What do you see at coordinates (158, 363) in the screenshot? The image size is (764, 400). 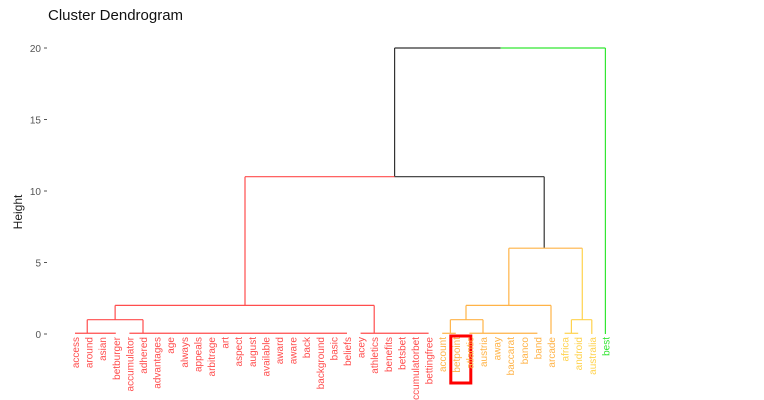 I see `leaf-label: advantages` at bounding box center [158, 363].